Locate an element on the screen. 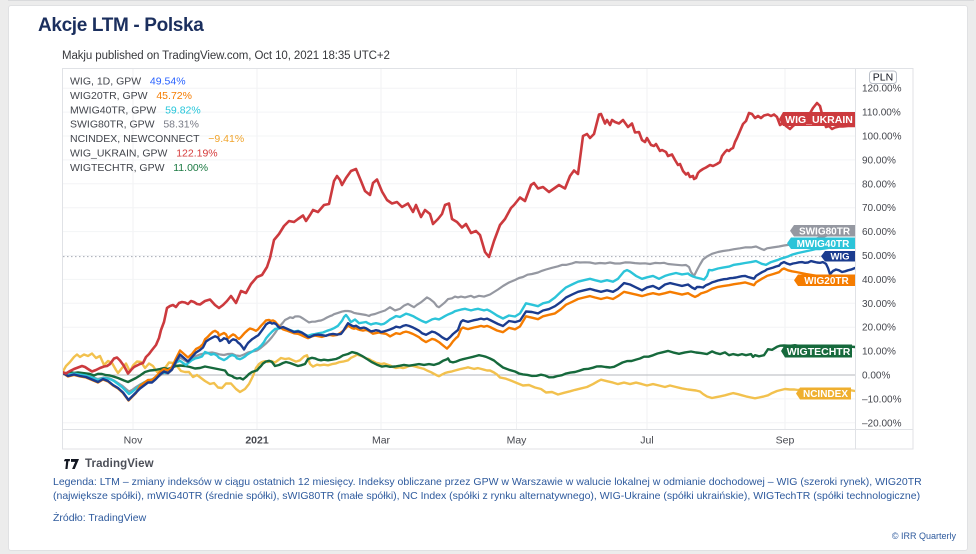 This screenshot has height=554, width=976. svg-text: May is located at coordinates (517, 441).